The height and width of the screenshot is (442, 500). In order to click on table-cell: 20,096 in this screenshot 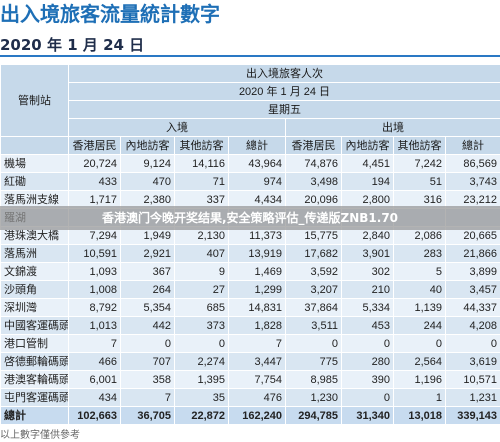, I will do `click(313, 199)`.